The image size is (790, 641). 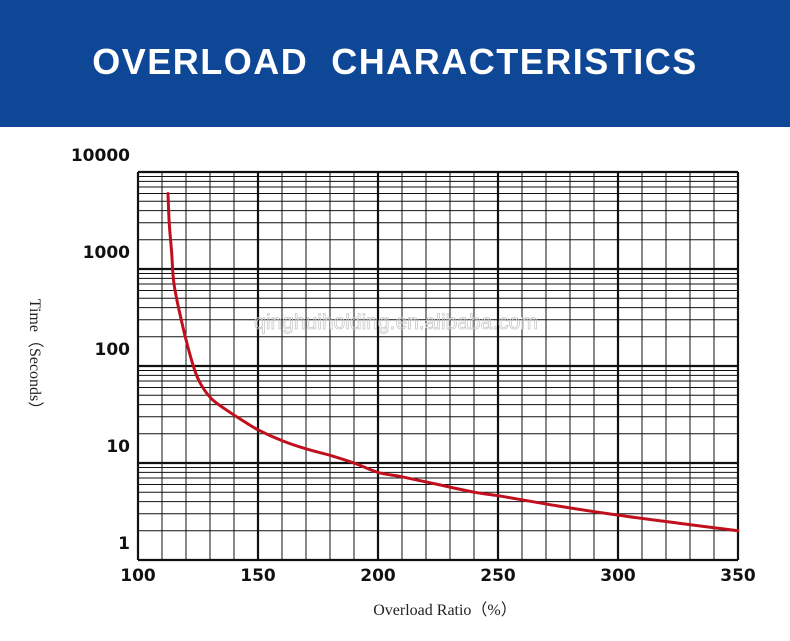 I want to click on x-tick-label: 100, so click(x=138, y=576).